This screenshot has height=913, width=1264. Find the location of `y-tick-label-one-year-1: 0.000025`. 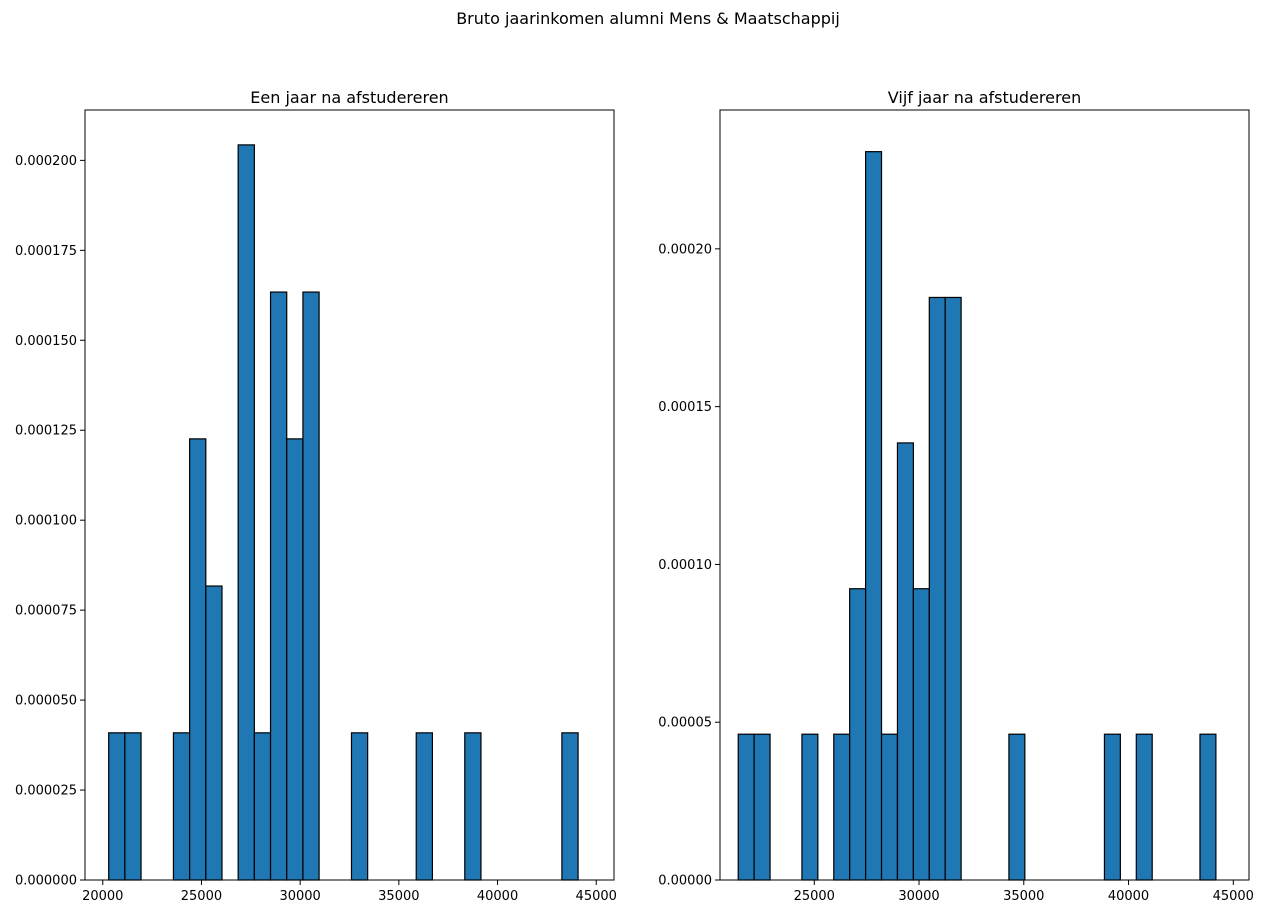

y-tick-label-one-year-1: 0.000025 is located at coordinates (46, 791).